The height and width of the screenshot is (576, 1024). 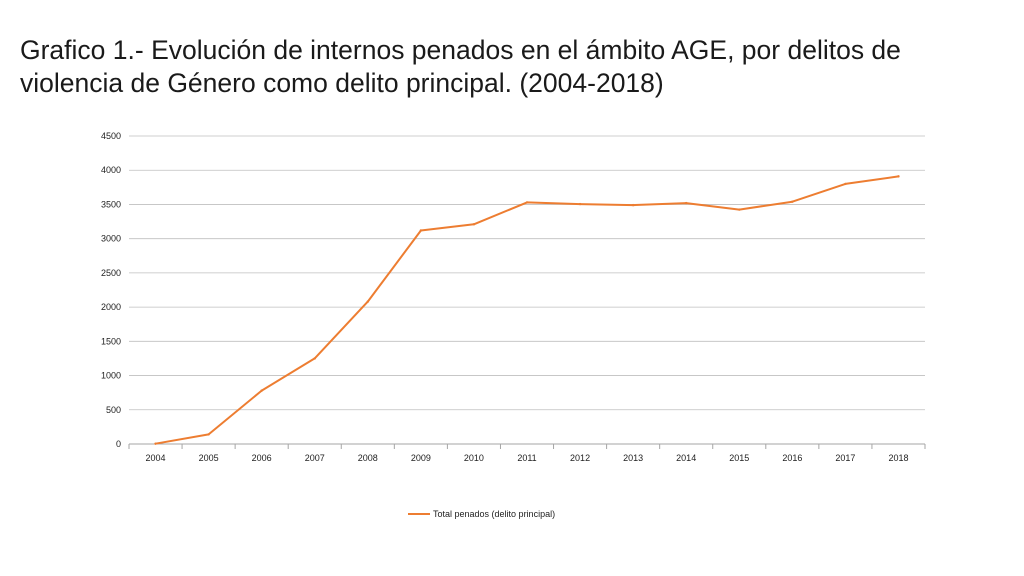 I want to click on x-tick-label: 2004, so click(x=156, y=458).